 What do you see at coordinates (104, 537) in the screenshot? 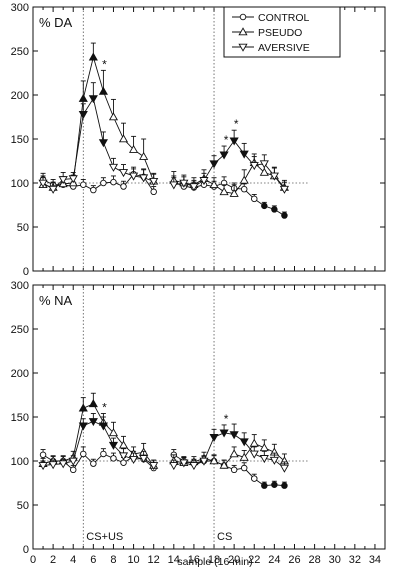
I see `event-label: CS+US` at bounding box center [104, 537].